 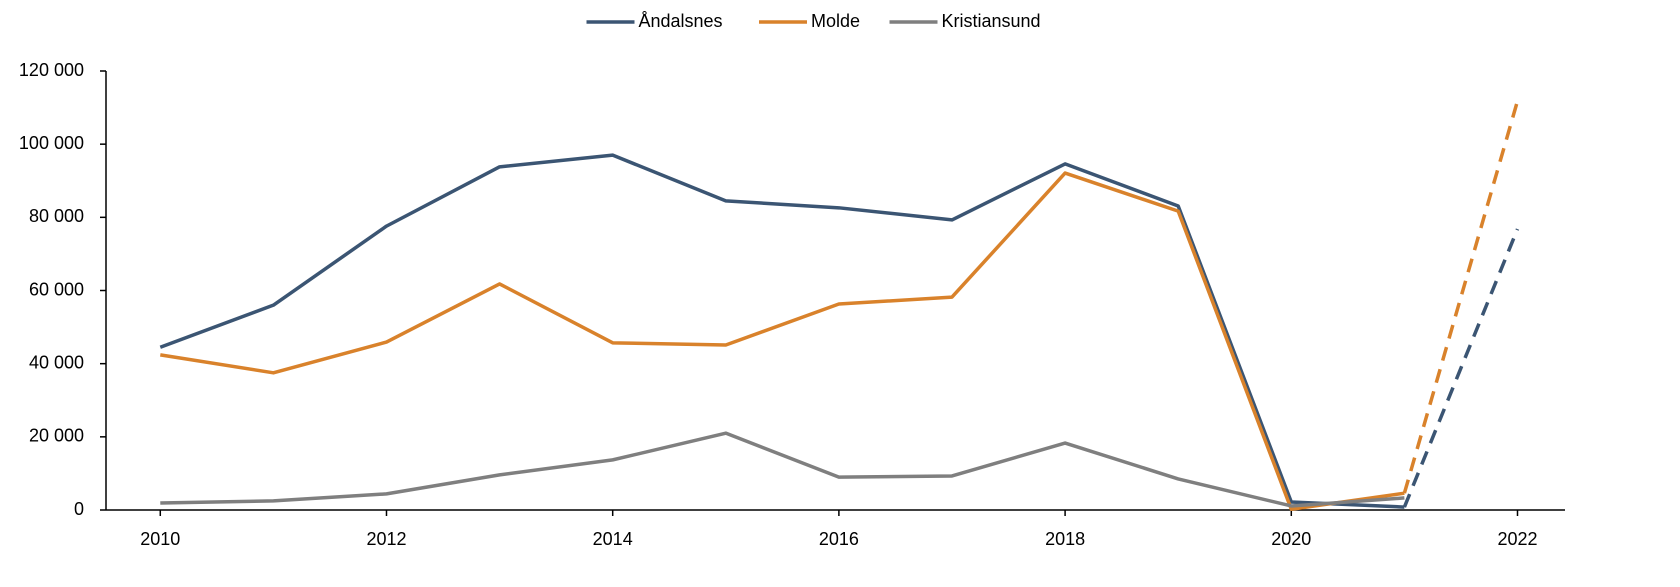 I want to click on x-tick-label: 2016, so click(x=839, y=539).